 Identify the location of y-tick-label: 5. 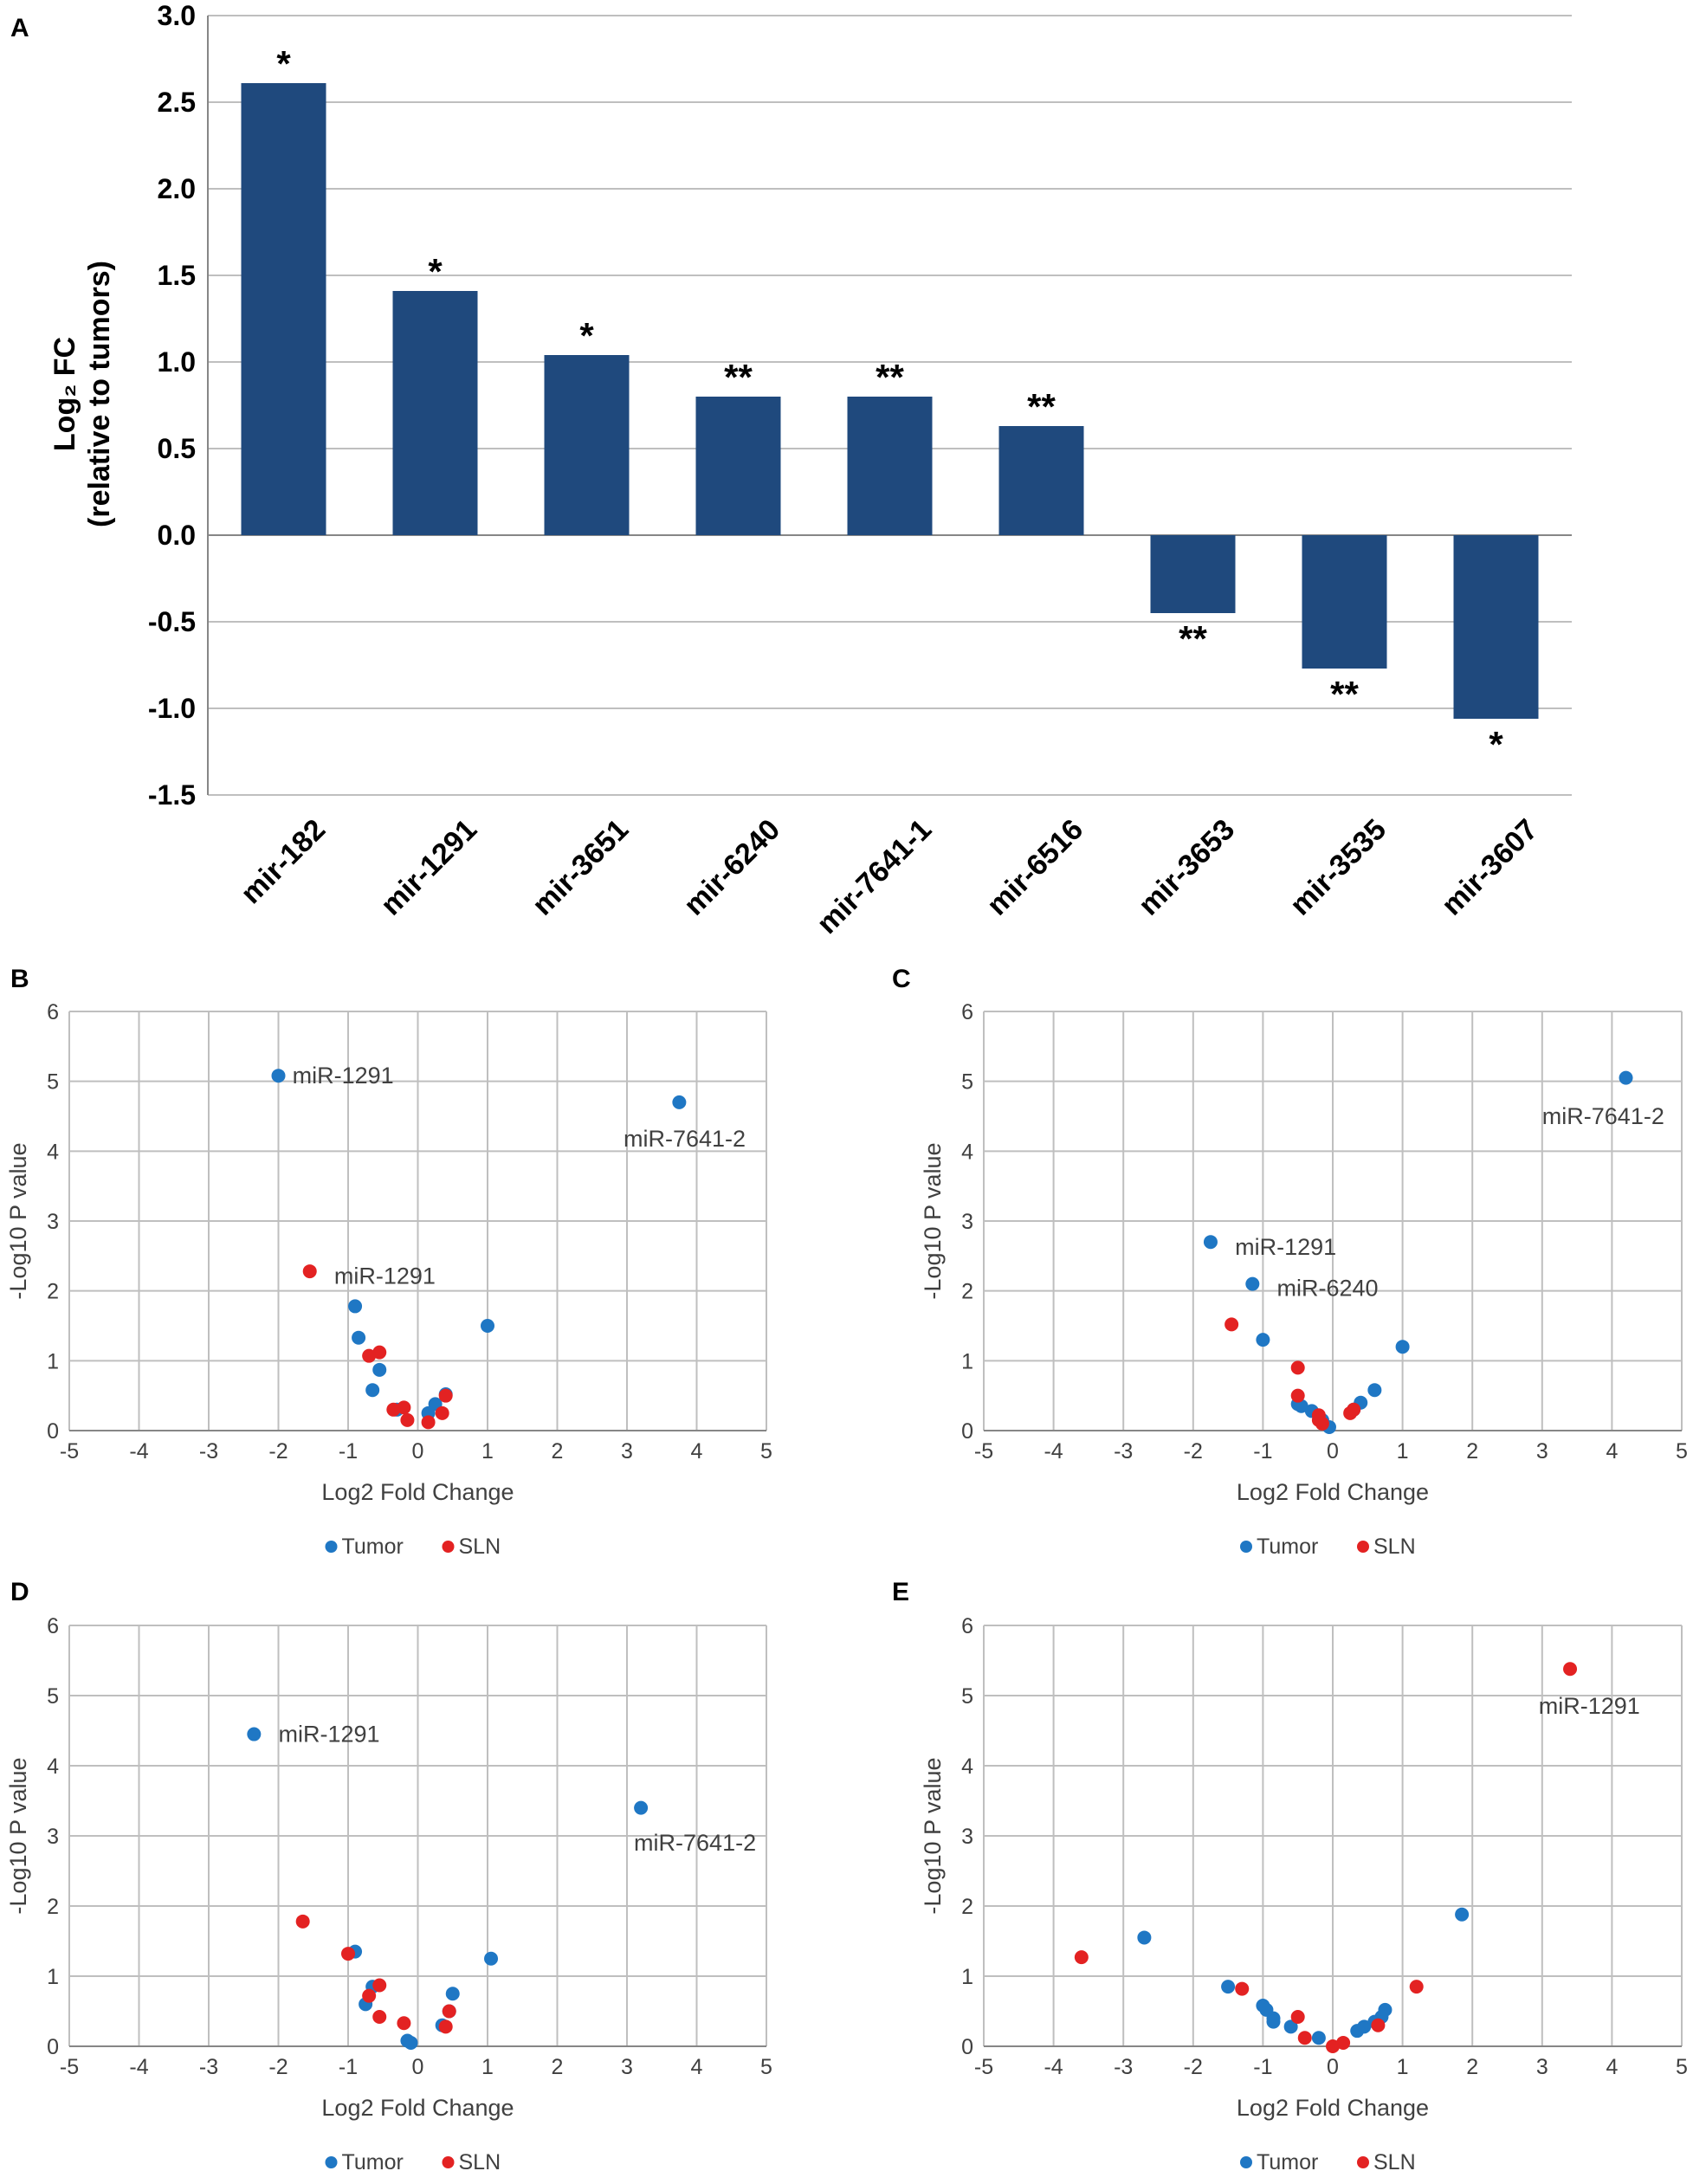
(53, 1696).